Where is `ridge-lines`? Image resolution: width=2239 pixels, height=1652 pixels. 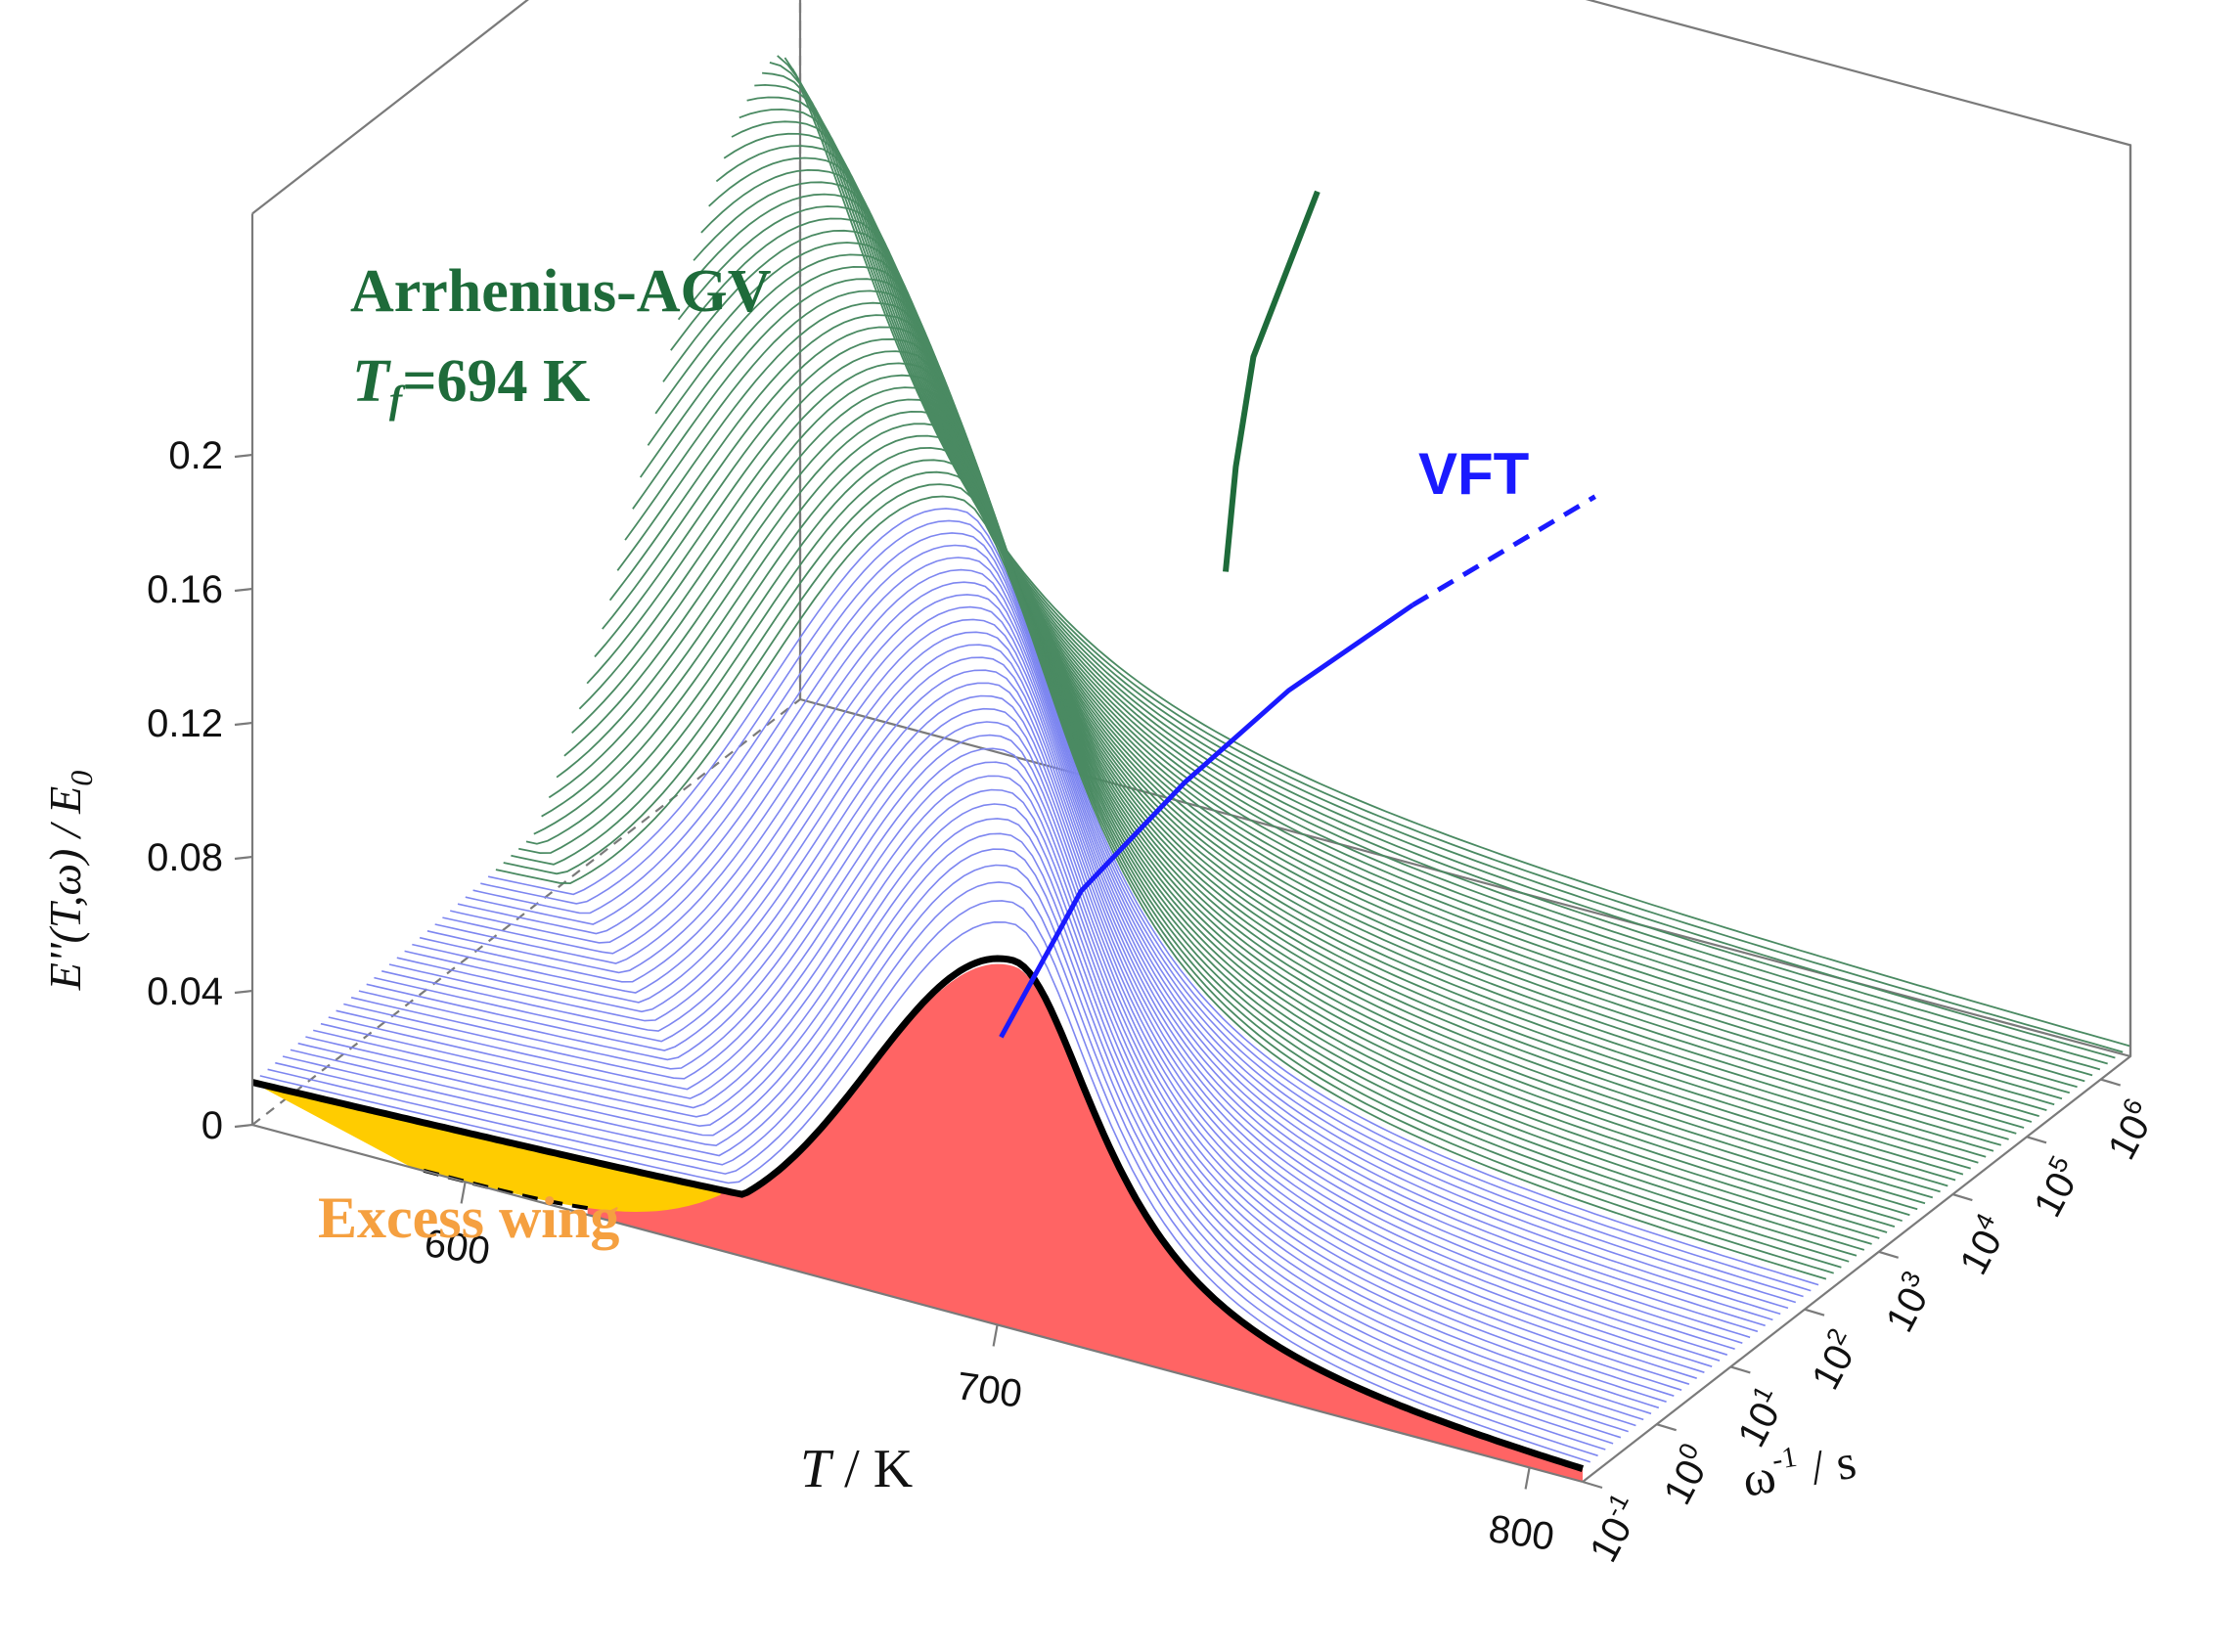
ridge-lines is located at coordinates (1297, 614).